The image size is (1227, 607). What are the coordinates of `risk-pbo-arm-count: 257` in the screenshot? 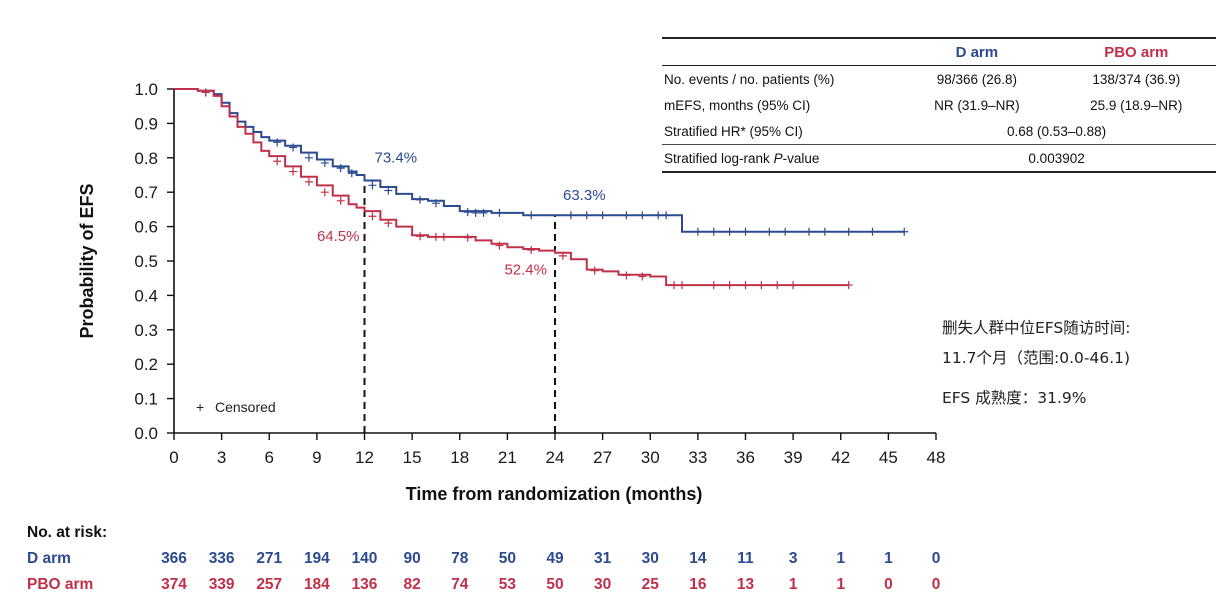 It's located at (269, 584).